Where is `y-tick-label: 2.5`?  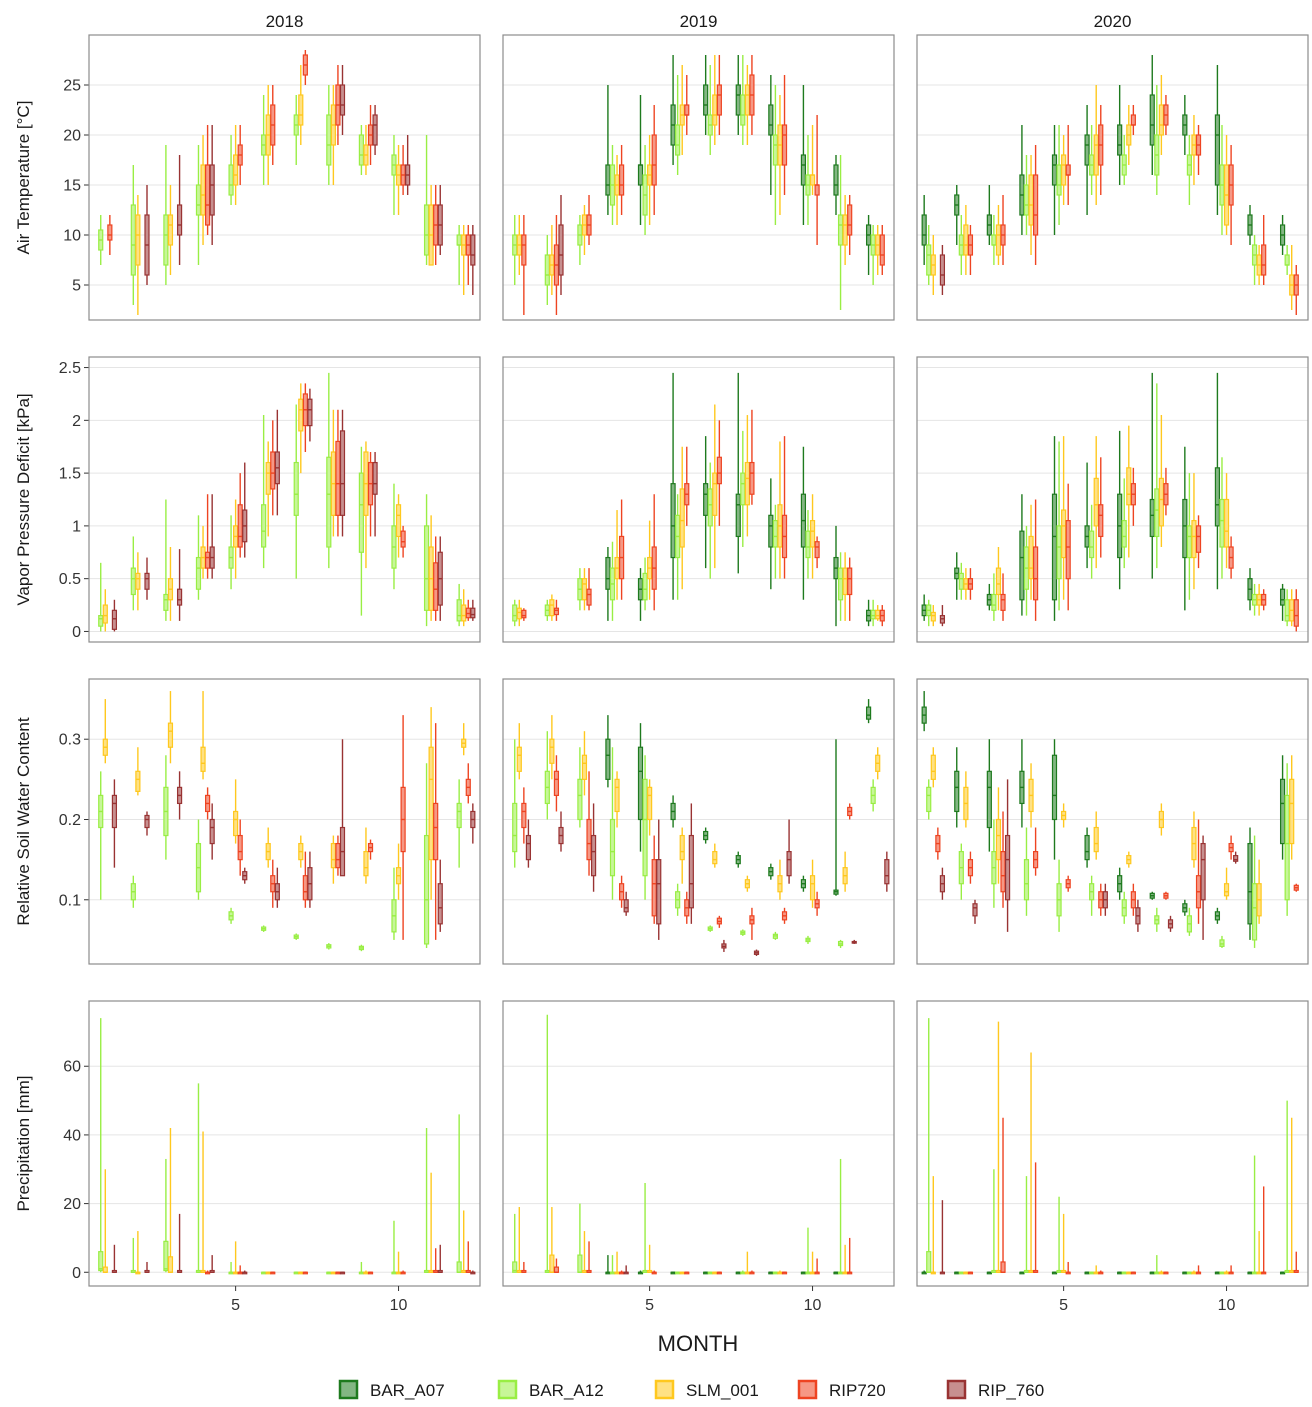 y-tick-label: 2.5 is located at coordinates (70, 368).